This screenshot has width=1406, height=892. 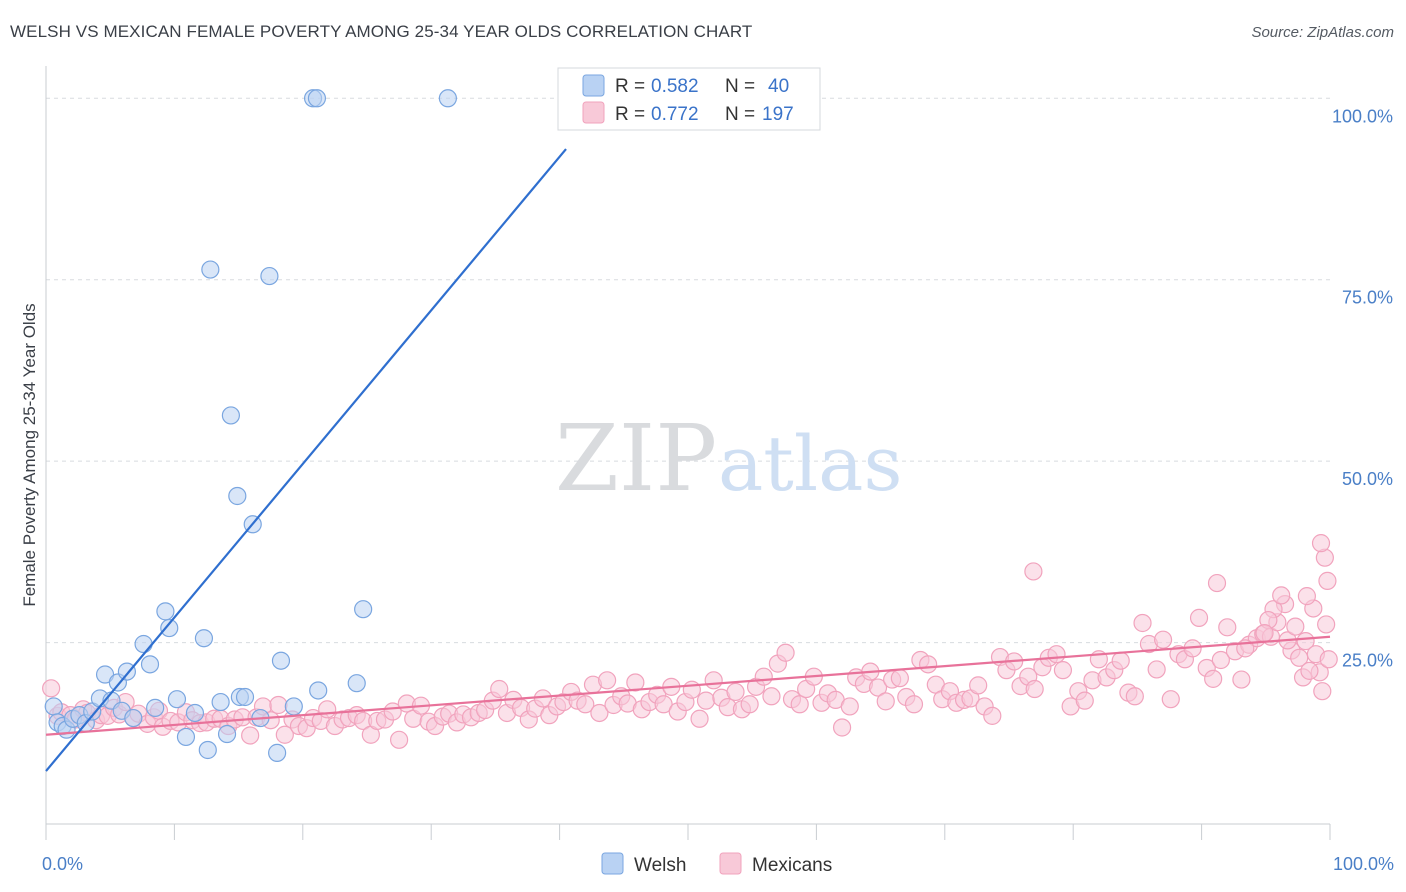 I want to click on stats-legend: R = 0.582 N = 40 R = 0.772 N = 197, so click(x=689, y=99).